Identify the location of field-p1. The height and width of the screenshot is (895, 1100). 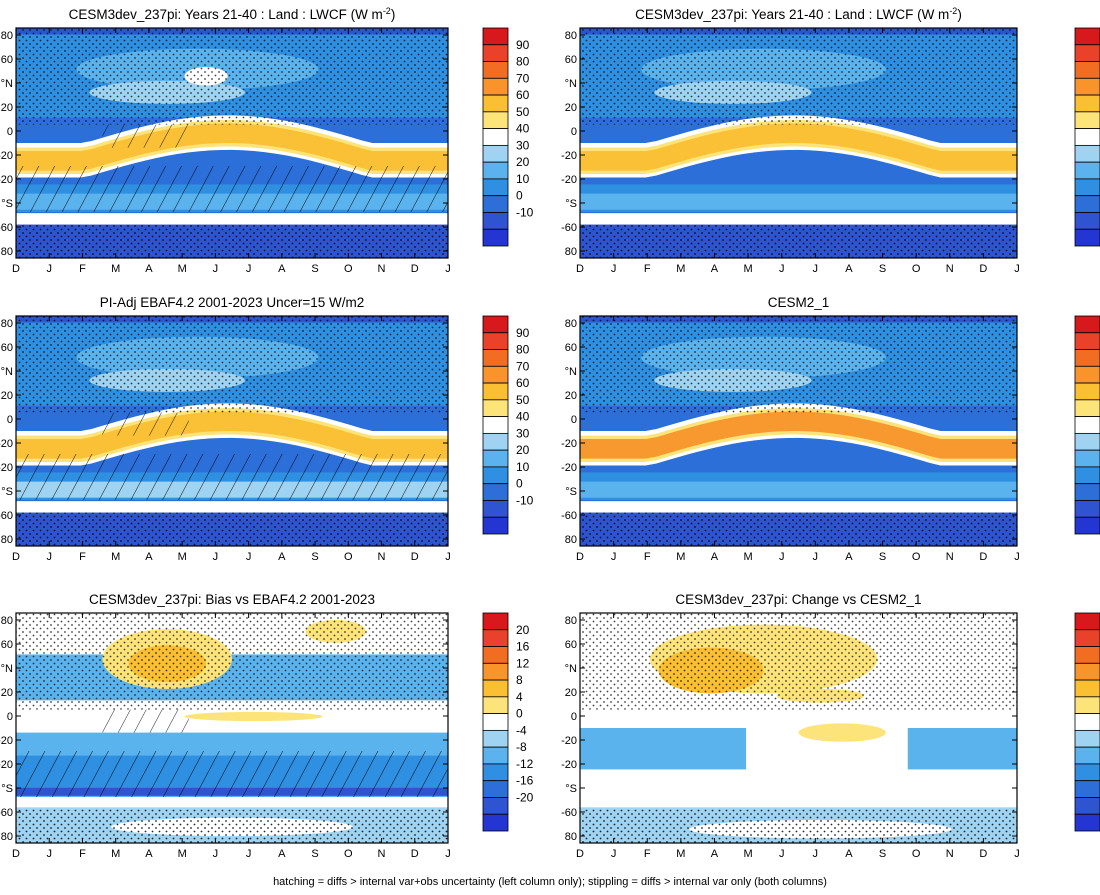
(232, 143).